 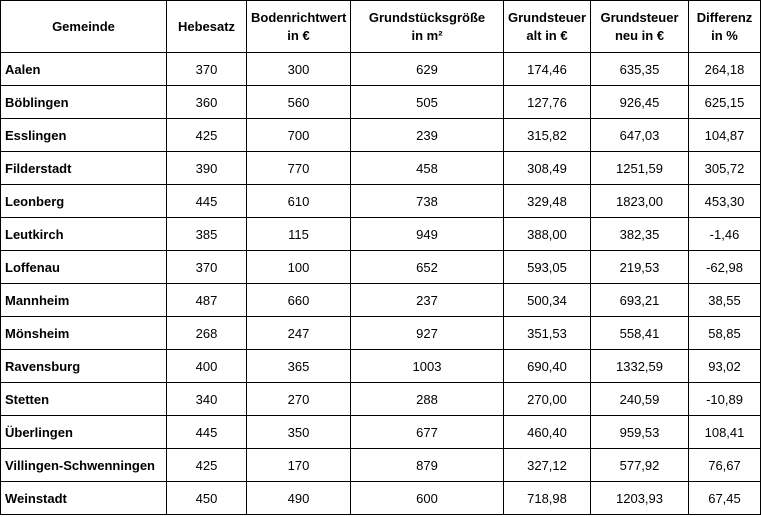 What do you see at coordinates (206, 201) in the screenshot?
I see `value-cell: 445` at bounding box center [206, 201].